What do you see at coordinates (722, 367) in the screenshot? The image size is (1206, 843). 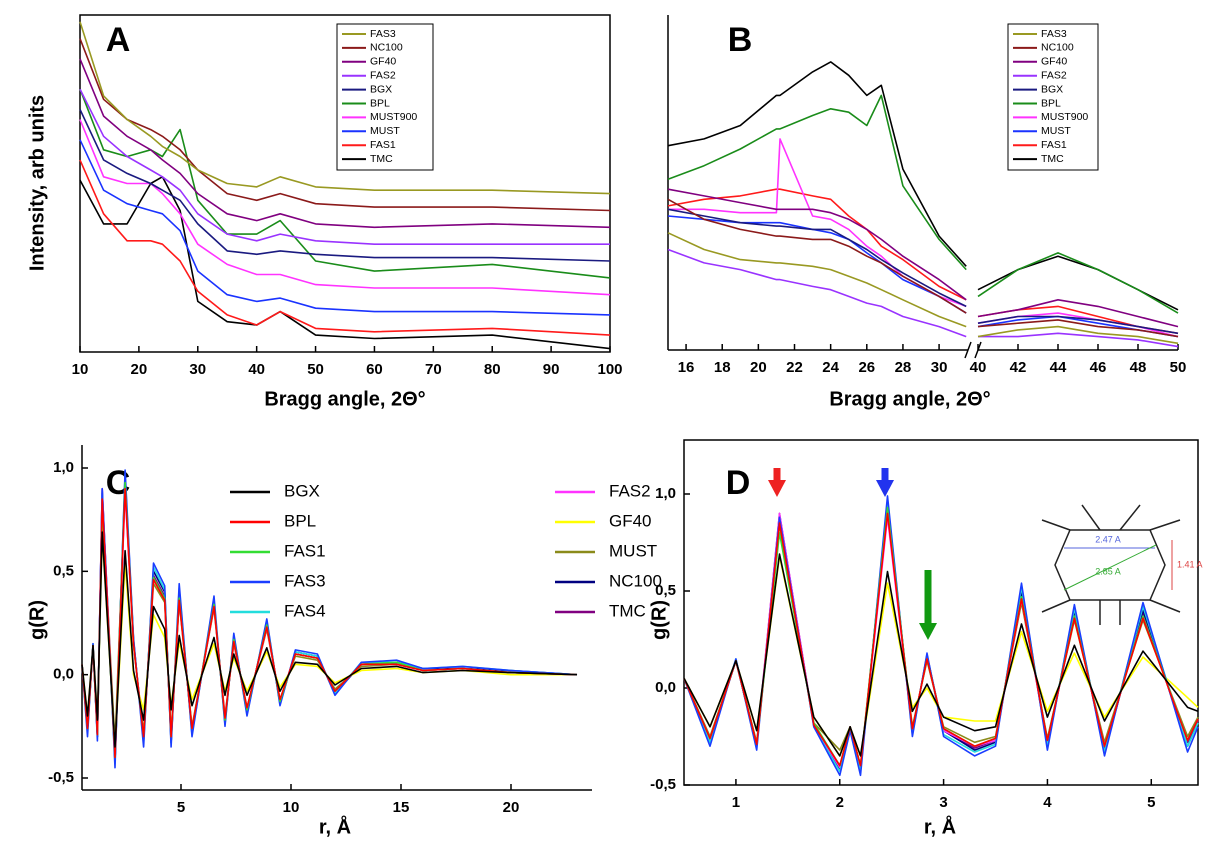 I see `x-tick-label: 18` at bounding box center [722, 367].